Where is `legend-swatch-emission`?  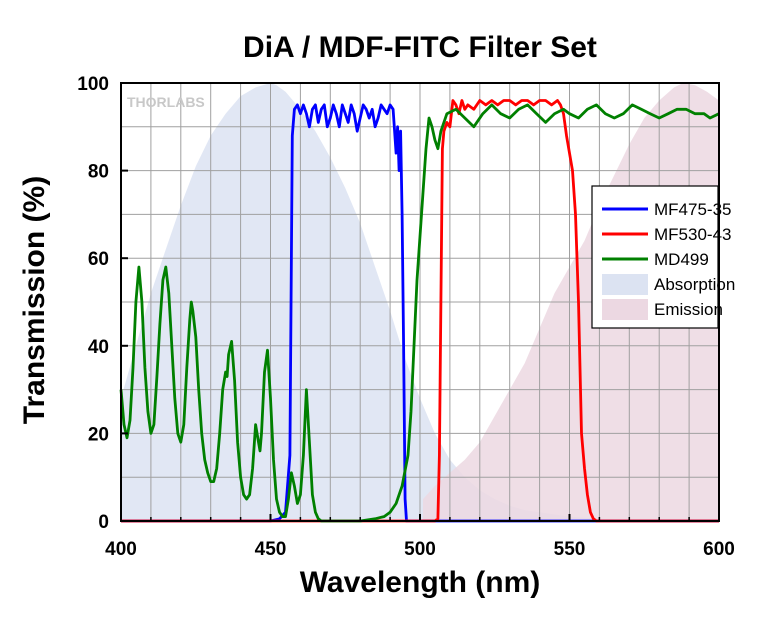 legend-swatch-emission is located at coordinates (625, 309).